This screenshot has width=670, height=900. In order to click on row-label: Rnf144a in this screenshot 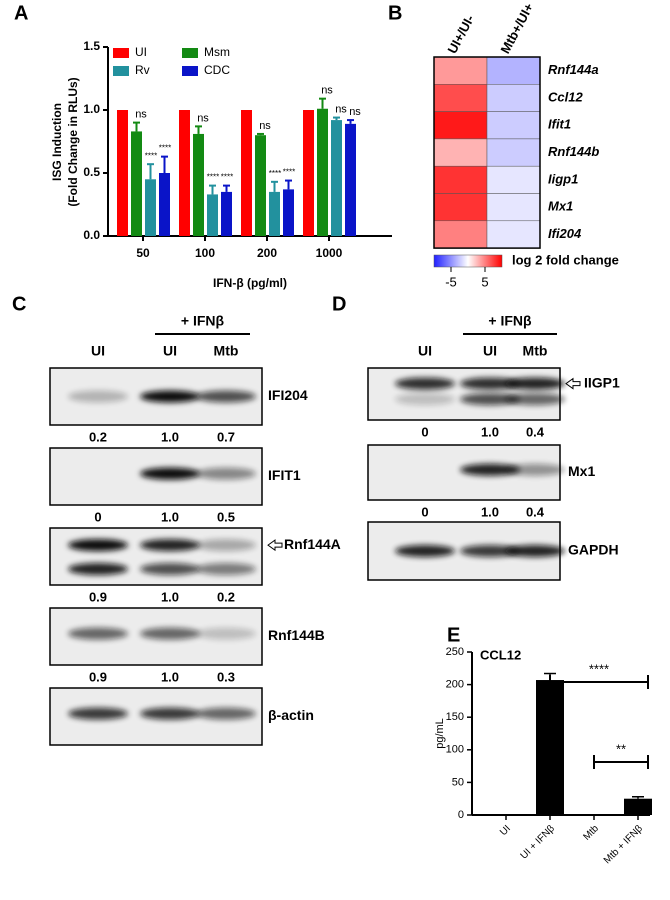, I will do `click(573, 69)`.